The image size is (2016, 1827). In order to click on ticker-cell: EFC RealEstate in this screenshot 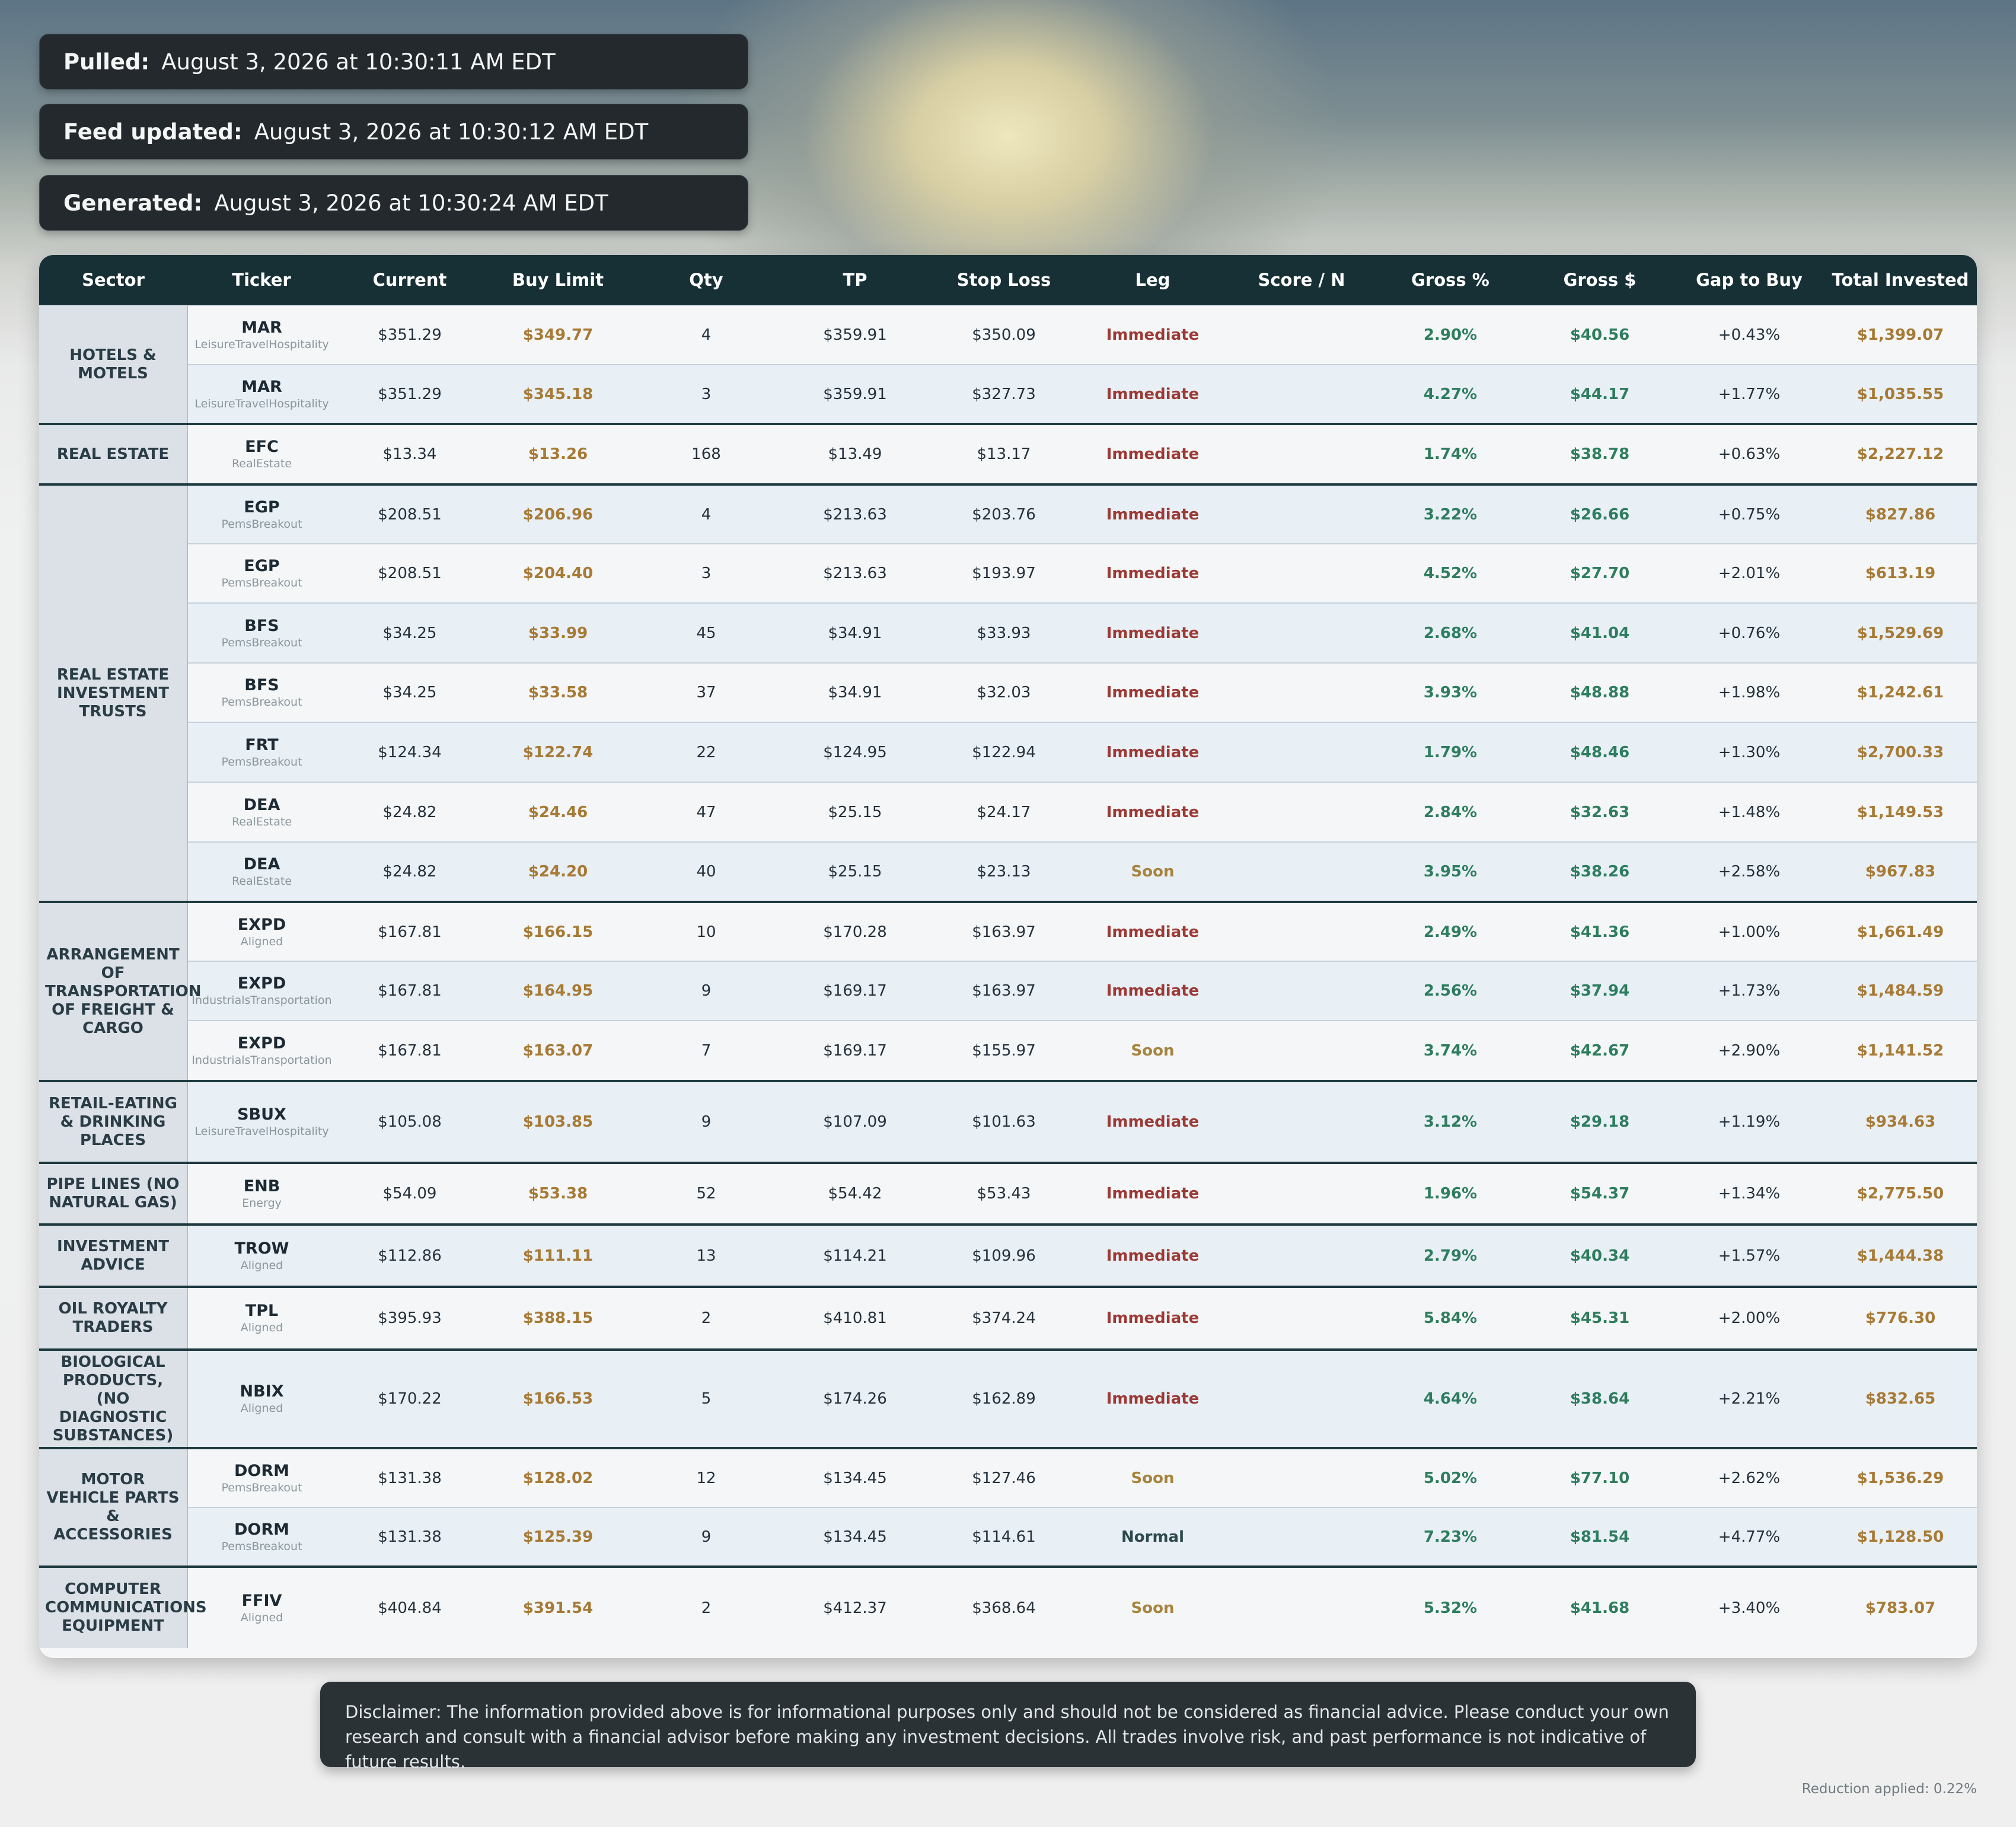, I will do `click(261, 453)`.